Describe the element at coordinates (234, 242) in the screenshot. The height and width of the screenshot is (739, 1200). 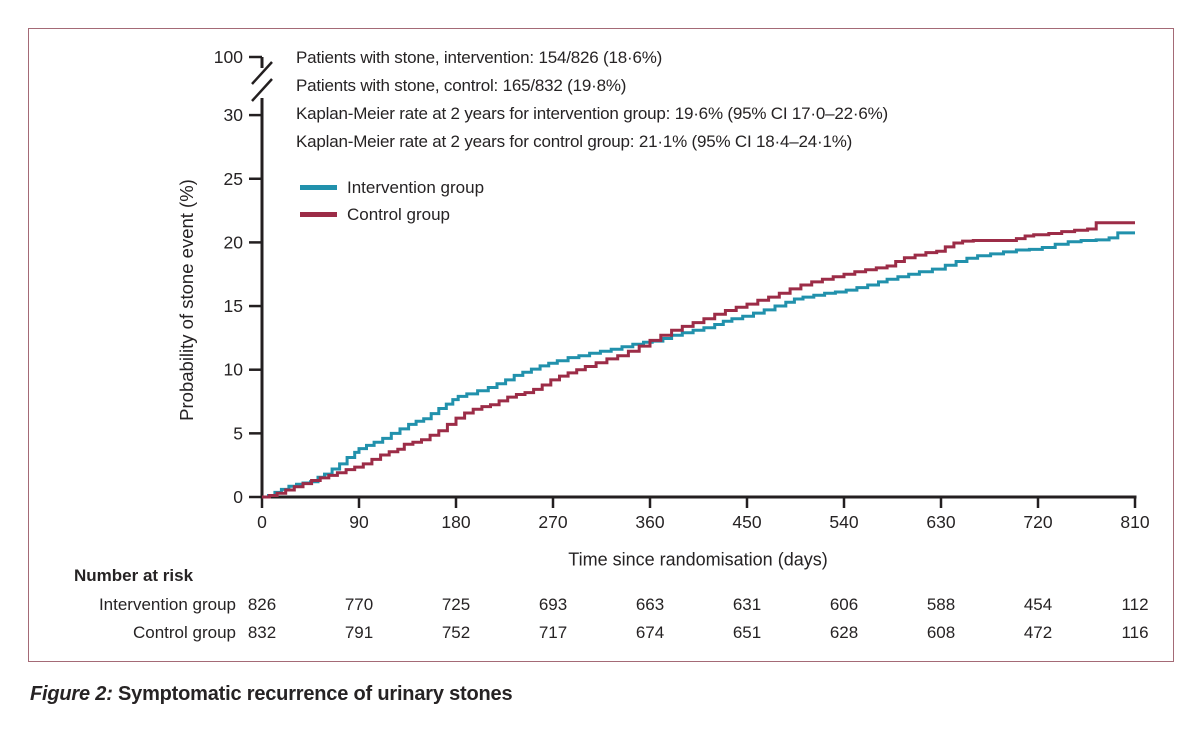
I see `y-tick-label: 20` at that location.